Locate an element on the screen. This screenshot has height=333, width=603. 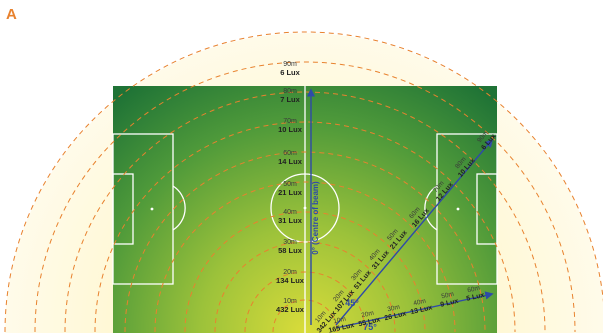
beam-75-distance: 60m is located at coordinates (474, 290).